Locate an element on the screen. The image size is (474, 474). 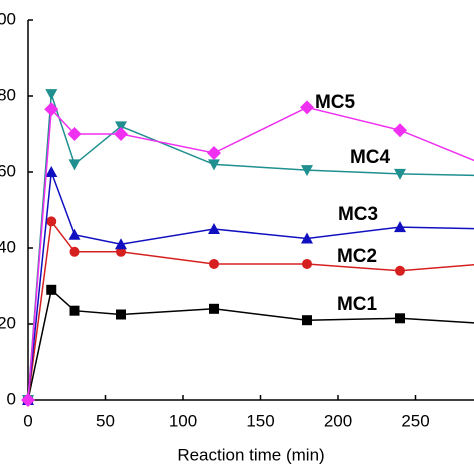
x-tick-label: 200 is located at coordinates (338, 420).